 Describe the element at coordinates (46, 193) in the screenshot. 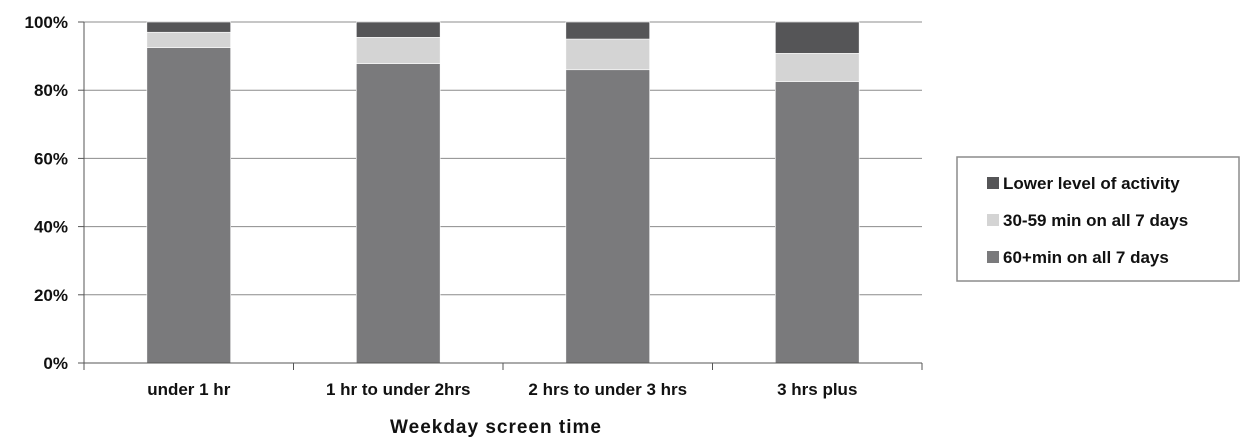

I see `y-tick-labels: 0% 20% 40% 60% 80% 100%` at that location.